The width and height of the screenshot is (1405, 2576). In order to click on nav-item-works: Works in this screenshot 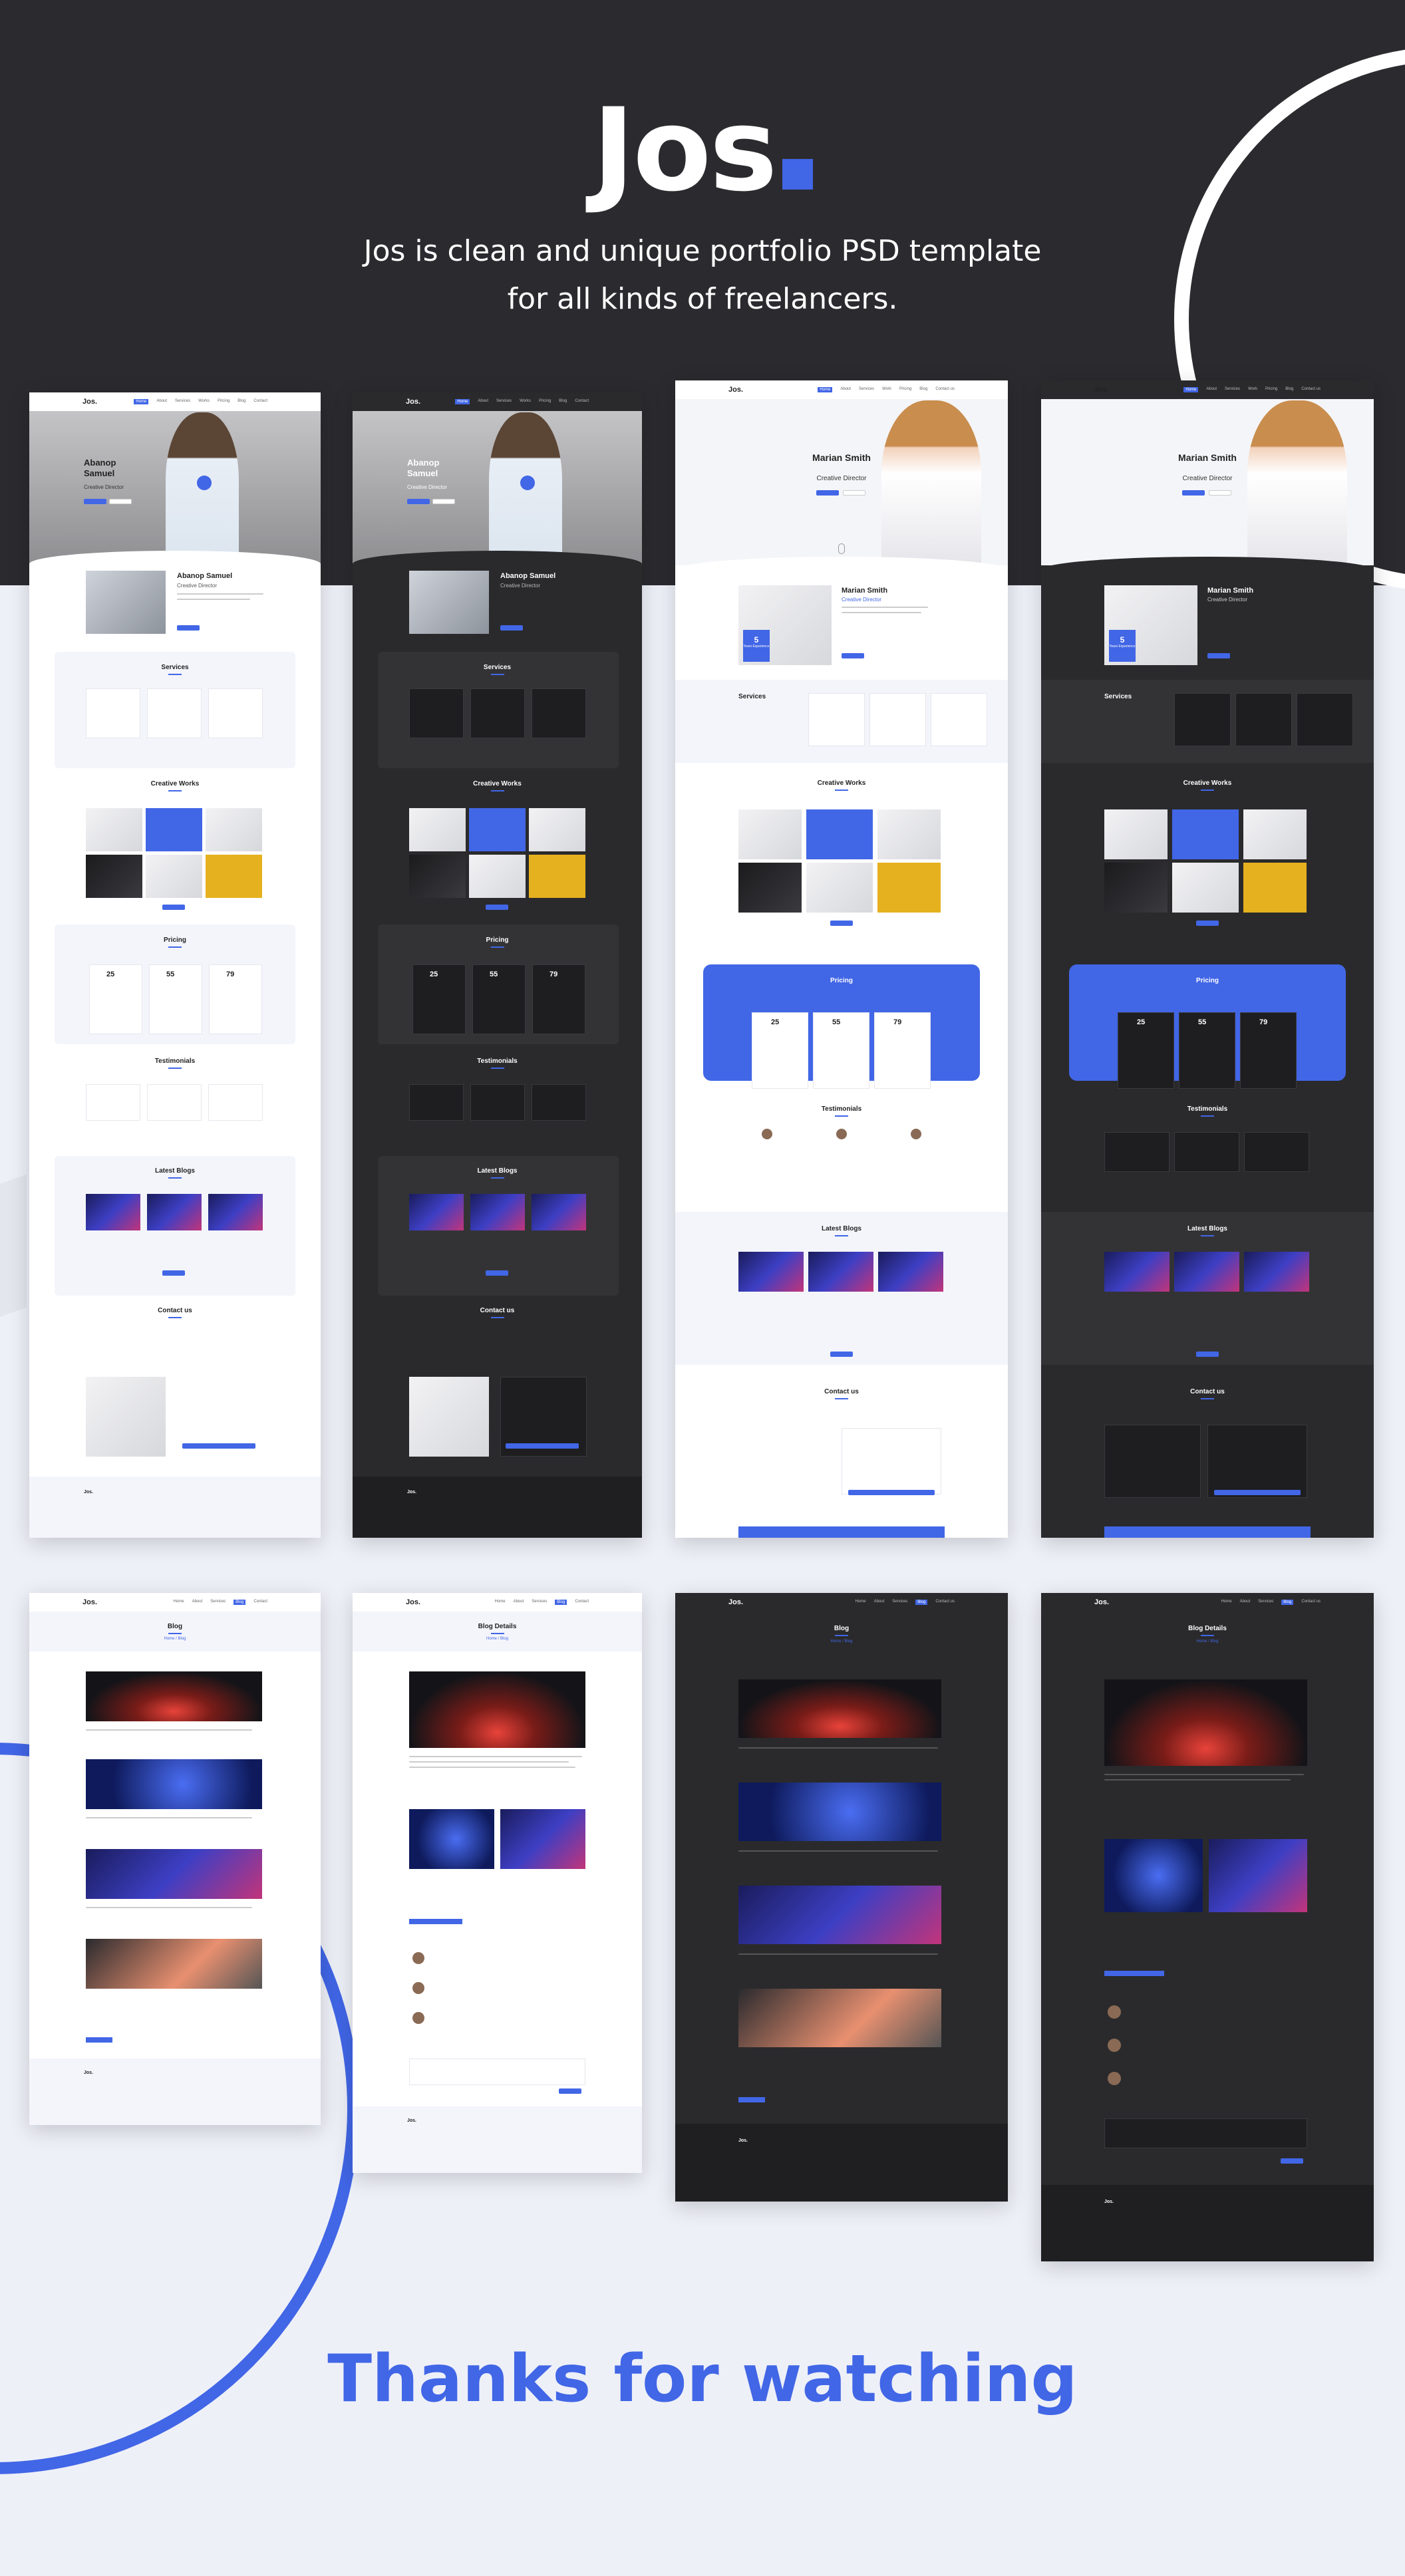, I will do `click(204, 401)`.